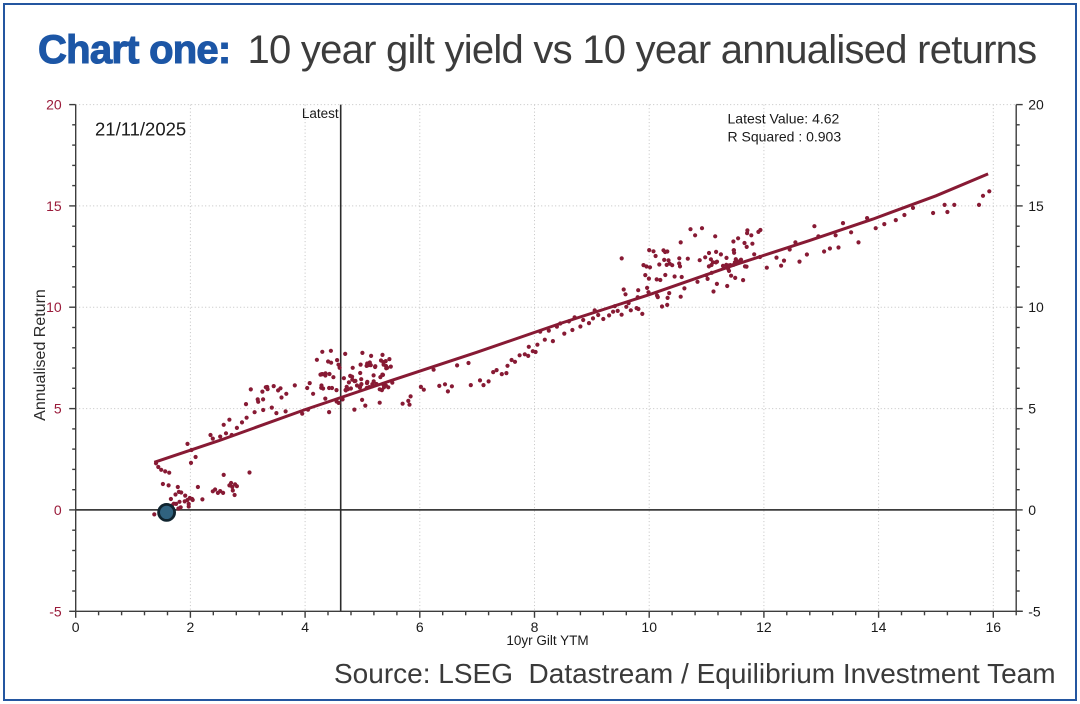 The width and height of the screenshot is (1080, 704). What do you see at coordinates (140, 129) in the screenshot?
I see `svg-text: 21/11/2025` at bounding box center [140, 129].